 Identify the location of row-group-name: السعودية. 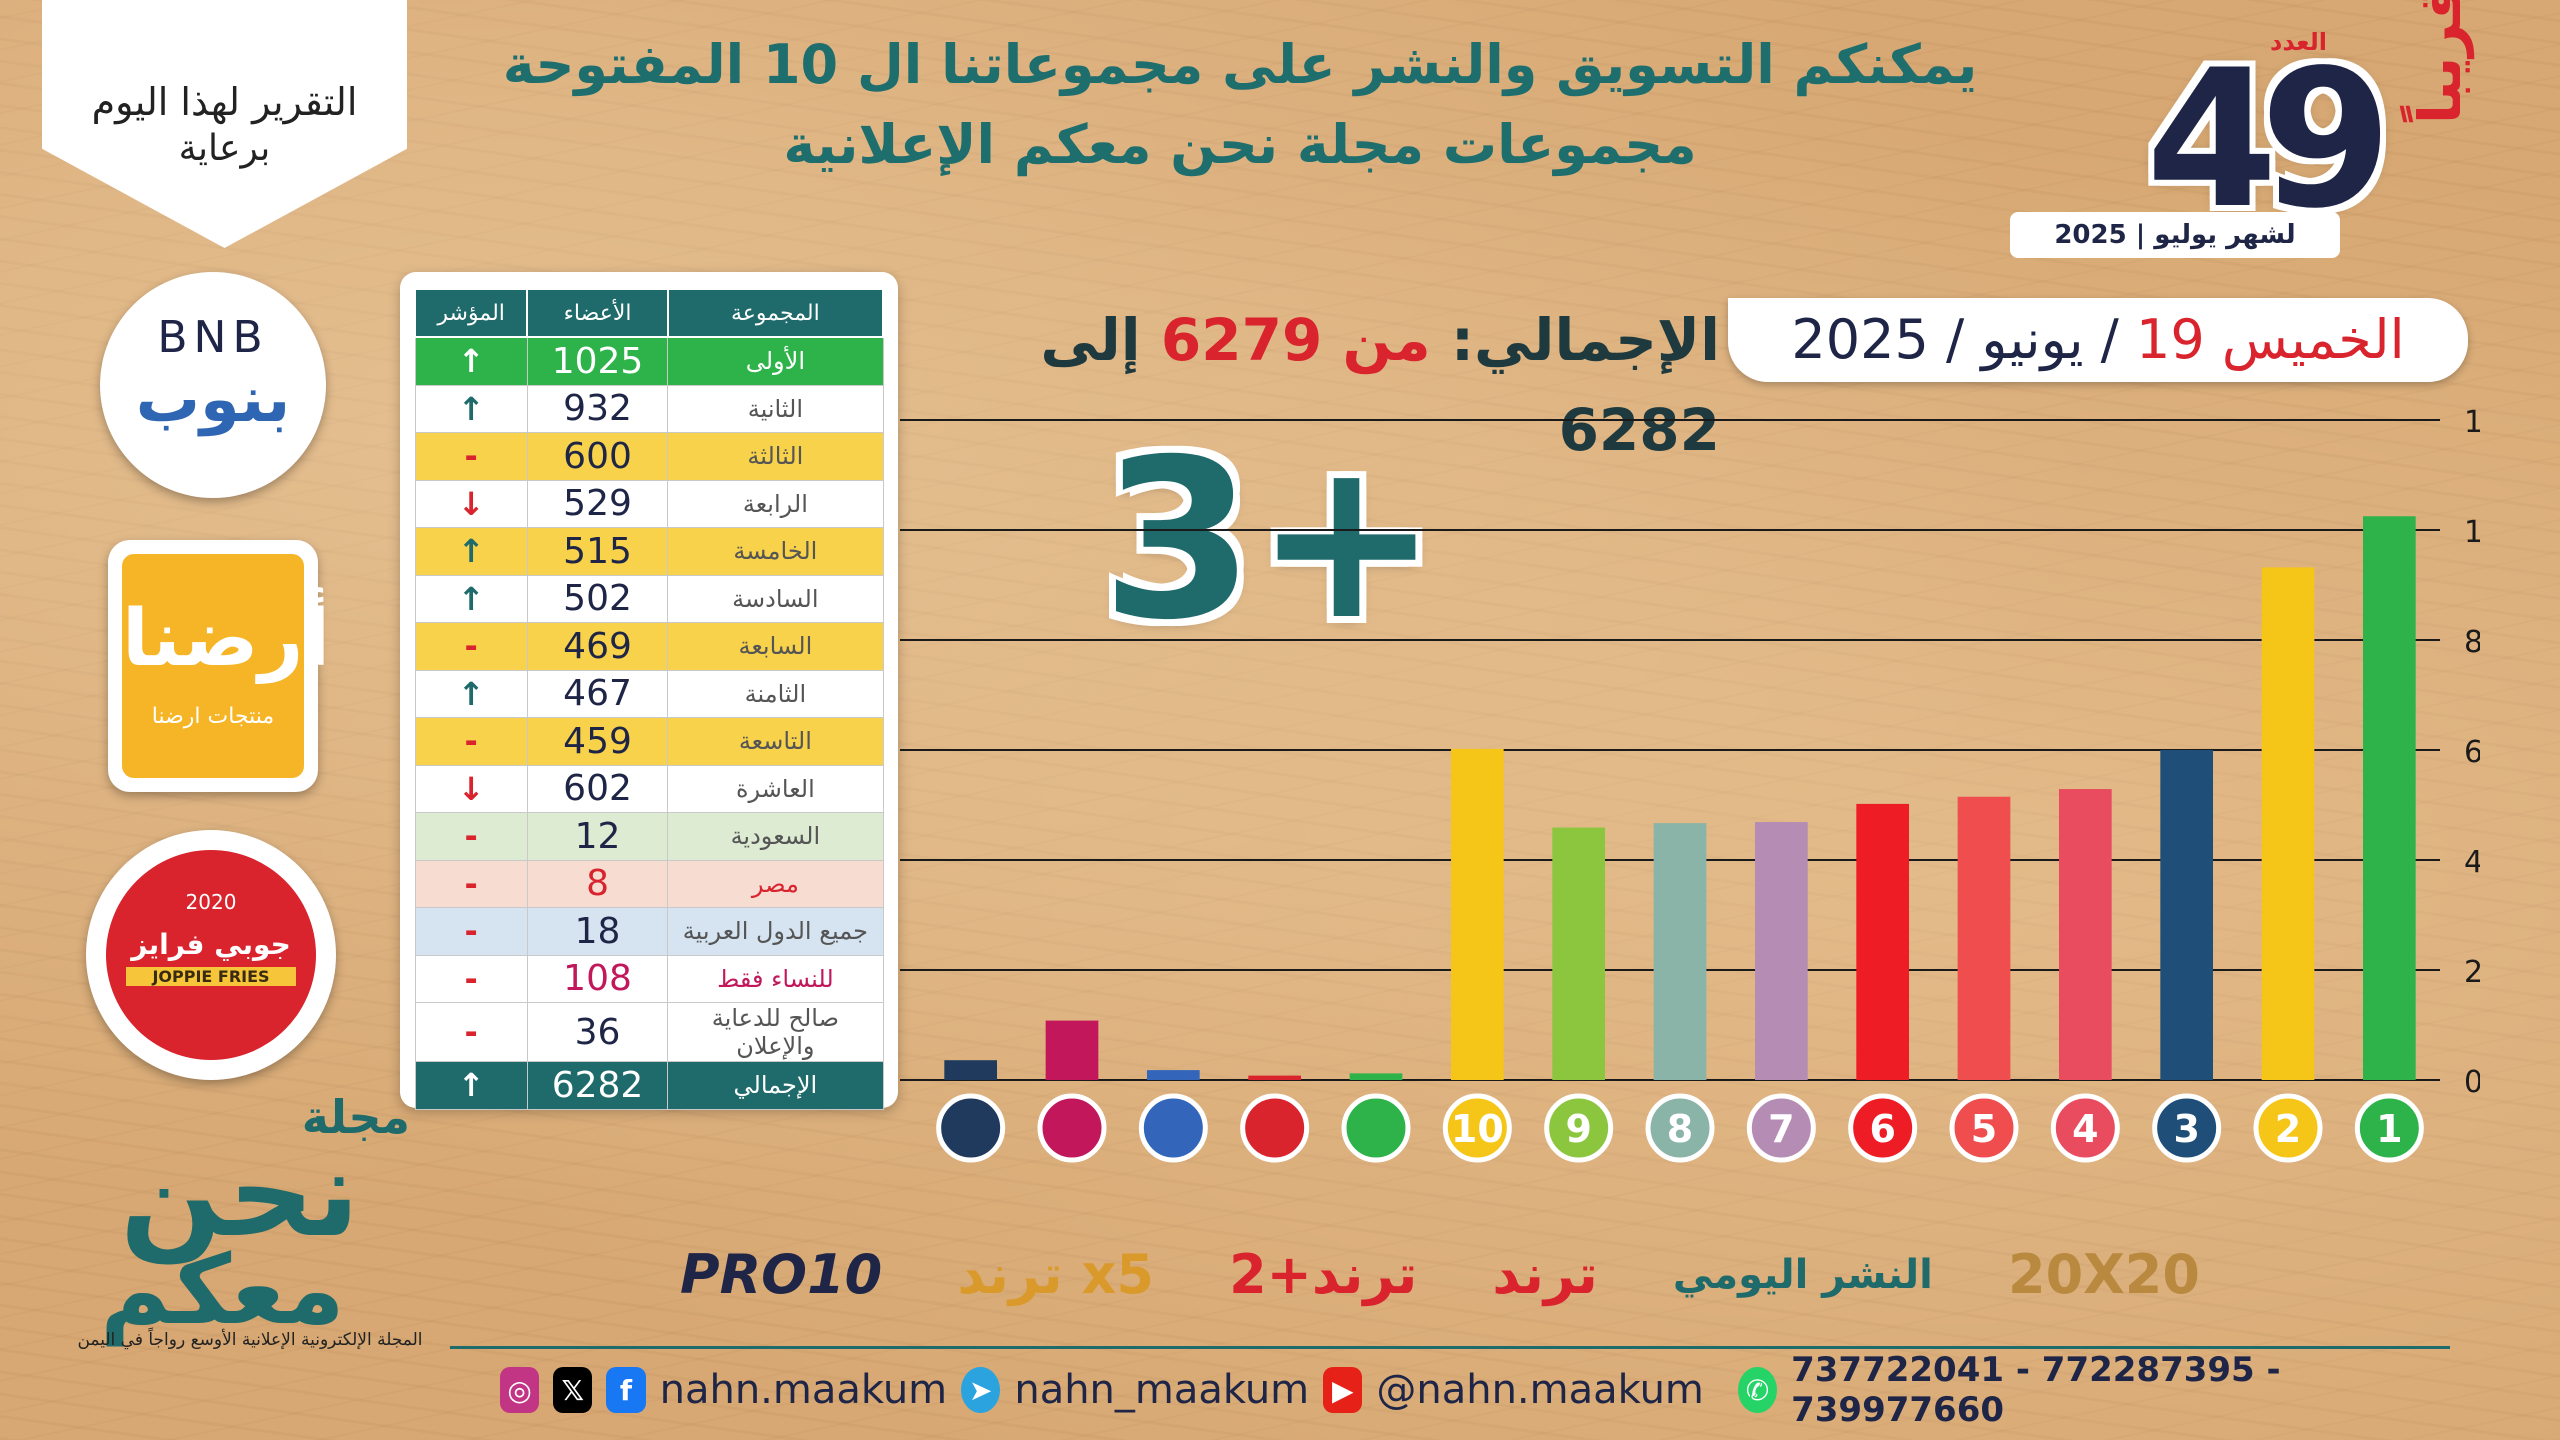
(775, 836).